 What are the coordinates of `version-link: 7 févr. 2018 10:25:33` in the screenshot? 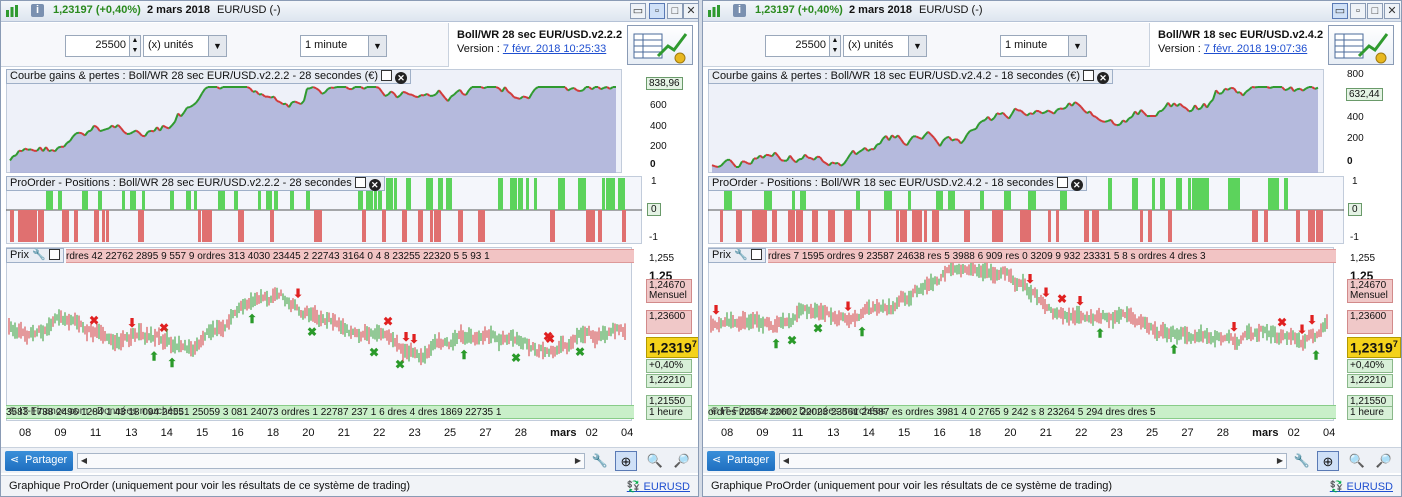 It's located at (554, 49).